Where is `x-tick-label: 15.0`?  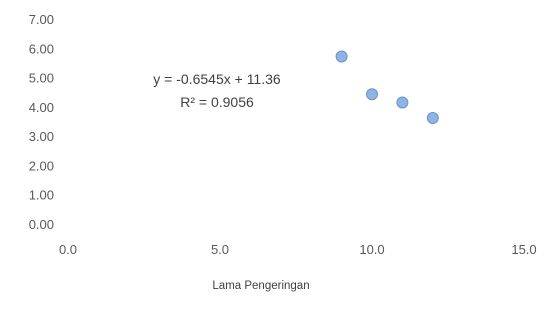
x-tick-label: 15.0 is located at coordinates (523, 249).